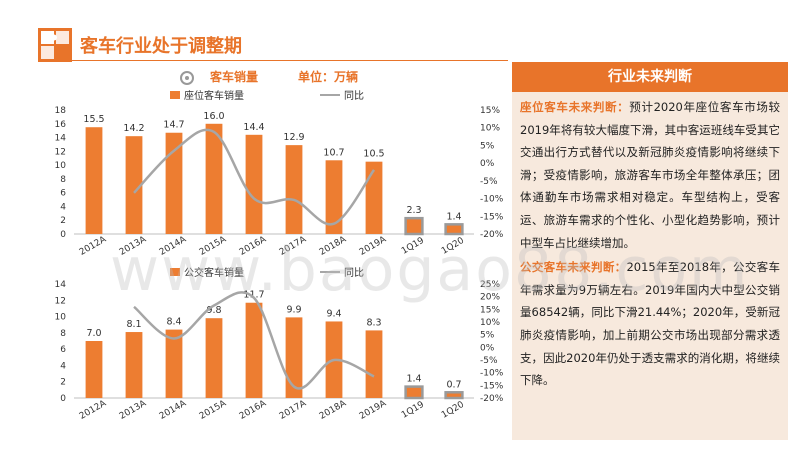 This screenshot has height=450, width=800. I want to click on x-tick-label: 1Q19, so click(413, 410).